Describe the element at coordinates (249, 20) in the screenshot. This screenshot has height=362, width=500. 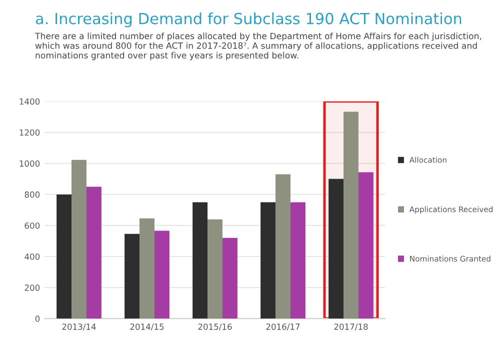
I see `chart-title: a. Increasing Demand for Subclass 190 ACT Nomination` at that location.